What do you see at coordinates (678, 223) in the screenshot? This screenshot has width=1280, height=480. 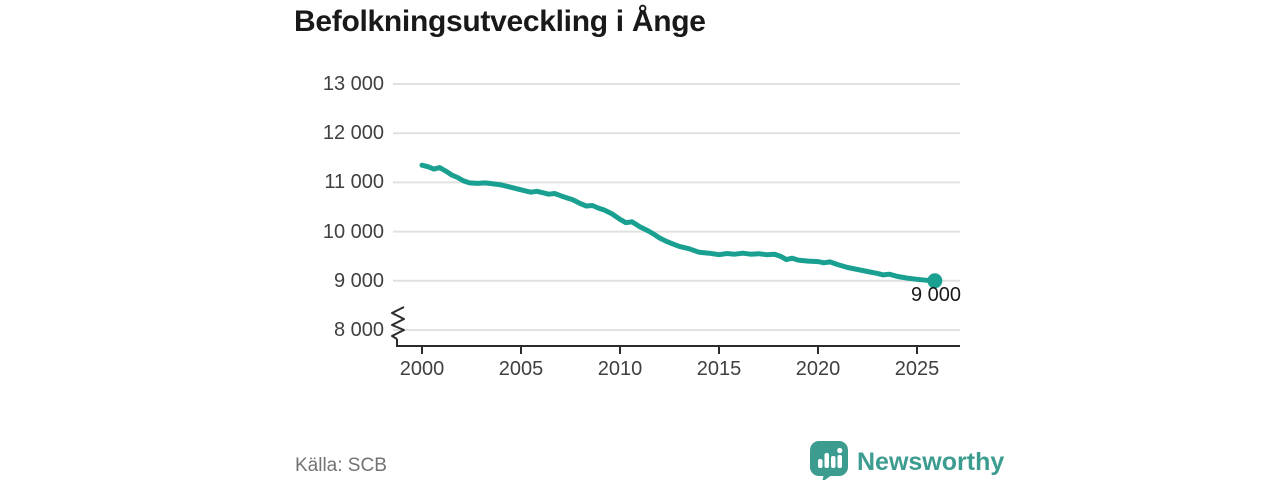 I see `population-line` at bounding box center [678, 223].